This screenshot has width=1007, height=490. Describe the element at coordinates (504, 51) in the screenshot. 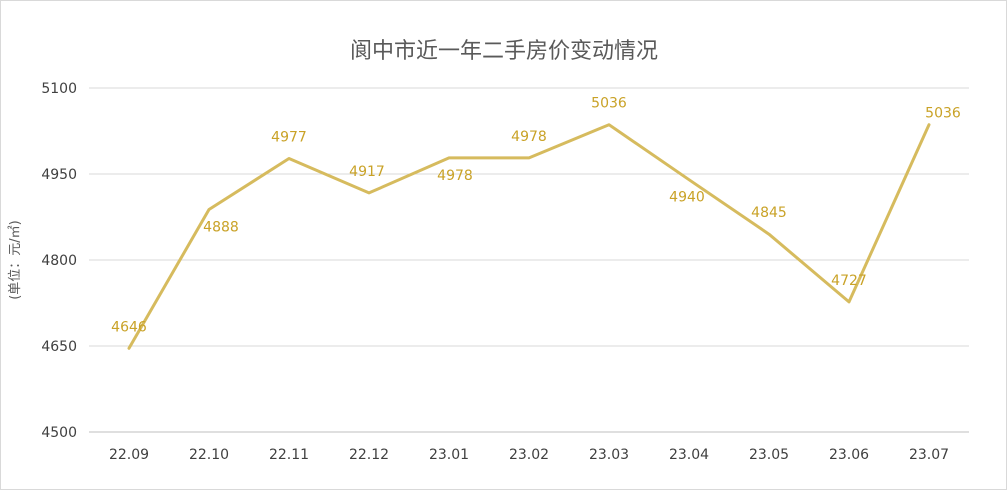

I see `chart-title: 阆中市近一年二手房价变动情况` at that location.